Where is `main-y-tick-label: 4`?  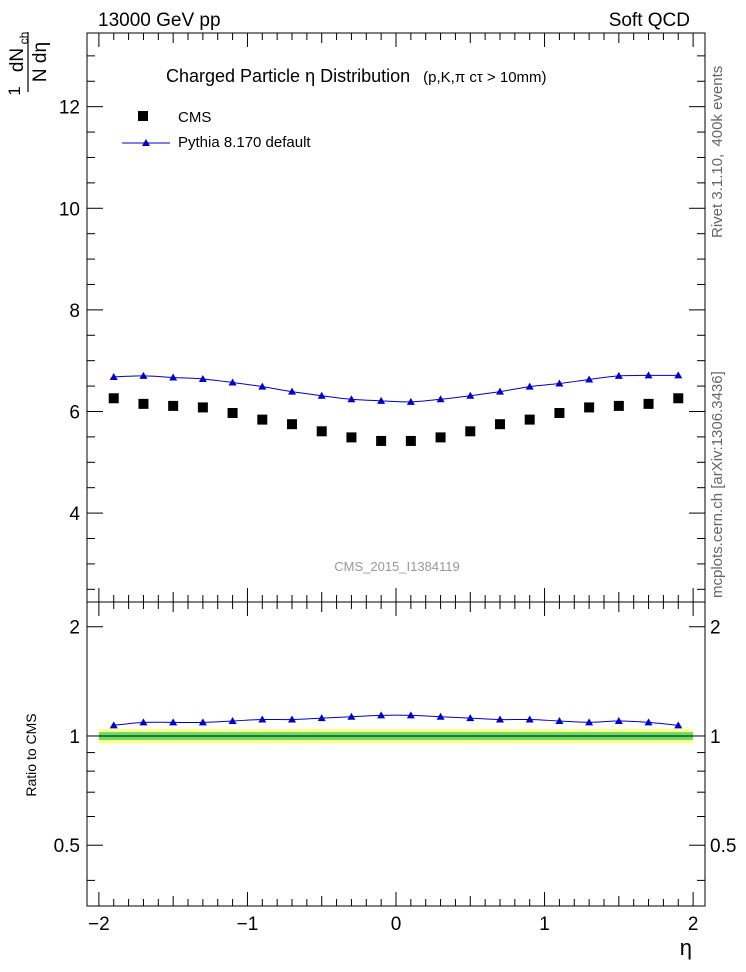
main-y-tick-label: 4 is located at coordinates (74, 514).